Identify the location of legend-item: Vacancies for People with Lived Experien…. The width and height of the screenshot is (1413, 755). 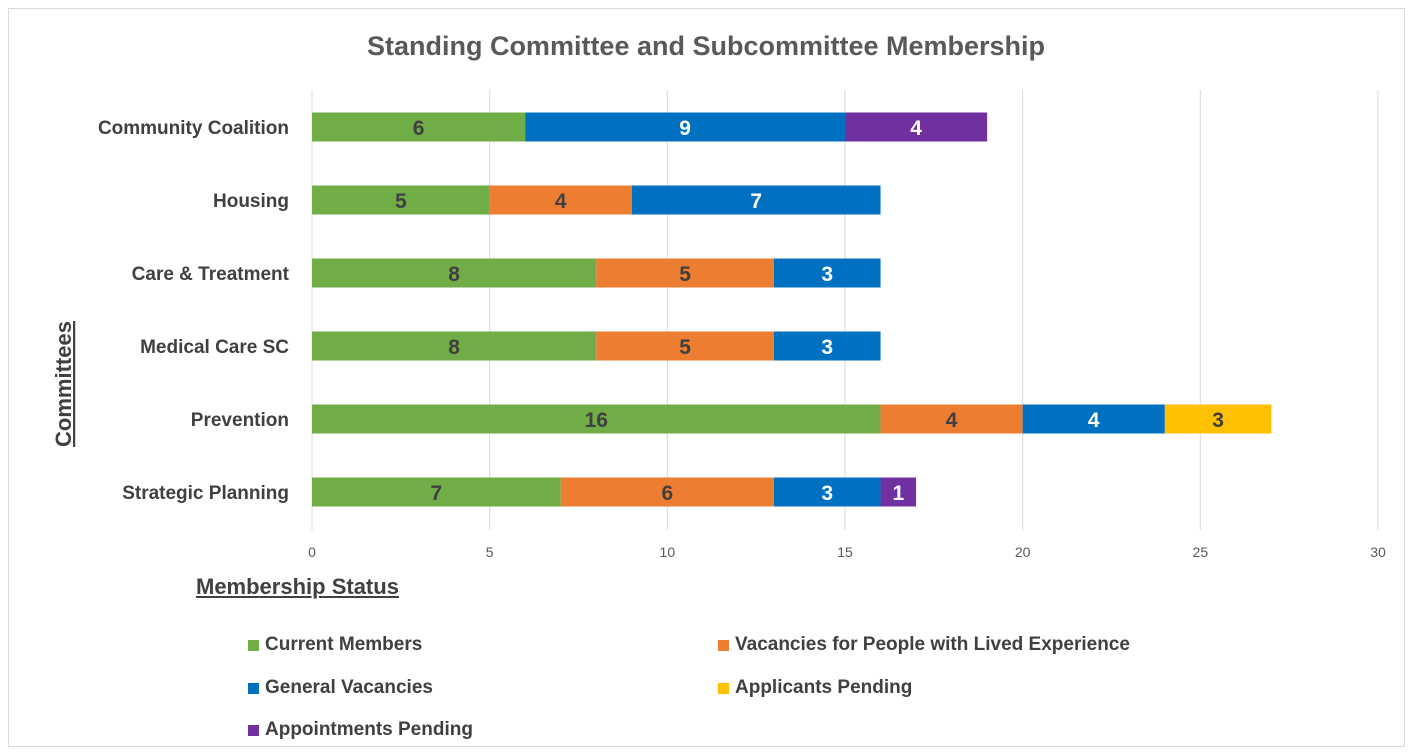
(924, 645).